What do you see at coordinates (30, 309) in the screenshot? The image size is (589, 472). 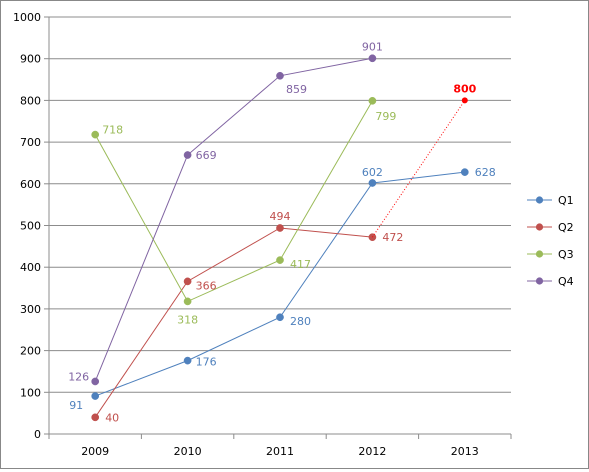 I see `y-tick-label: 300` at bounding box center [30, 309].